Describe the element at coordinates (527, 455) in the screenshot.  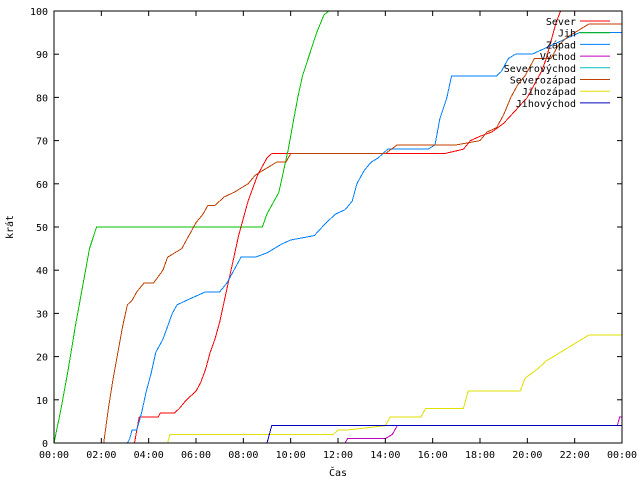
I see `x-tick-label-10: 20:00` at that location.